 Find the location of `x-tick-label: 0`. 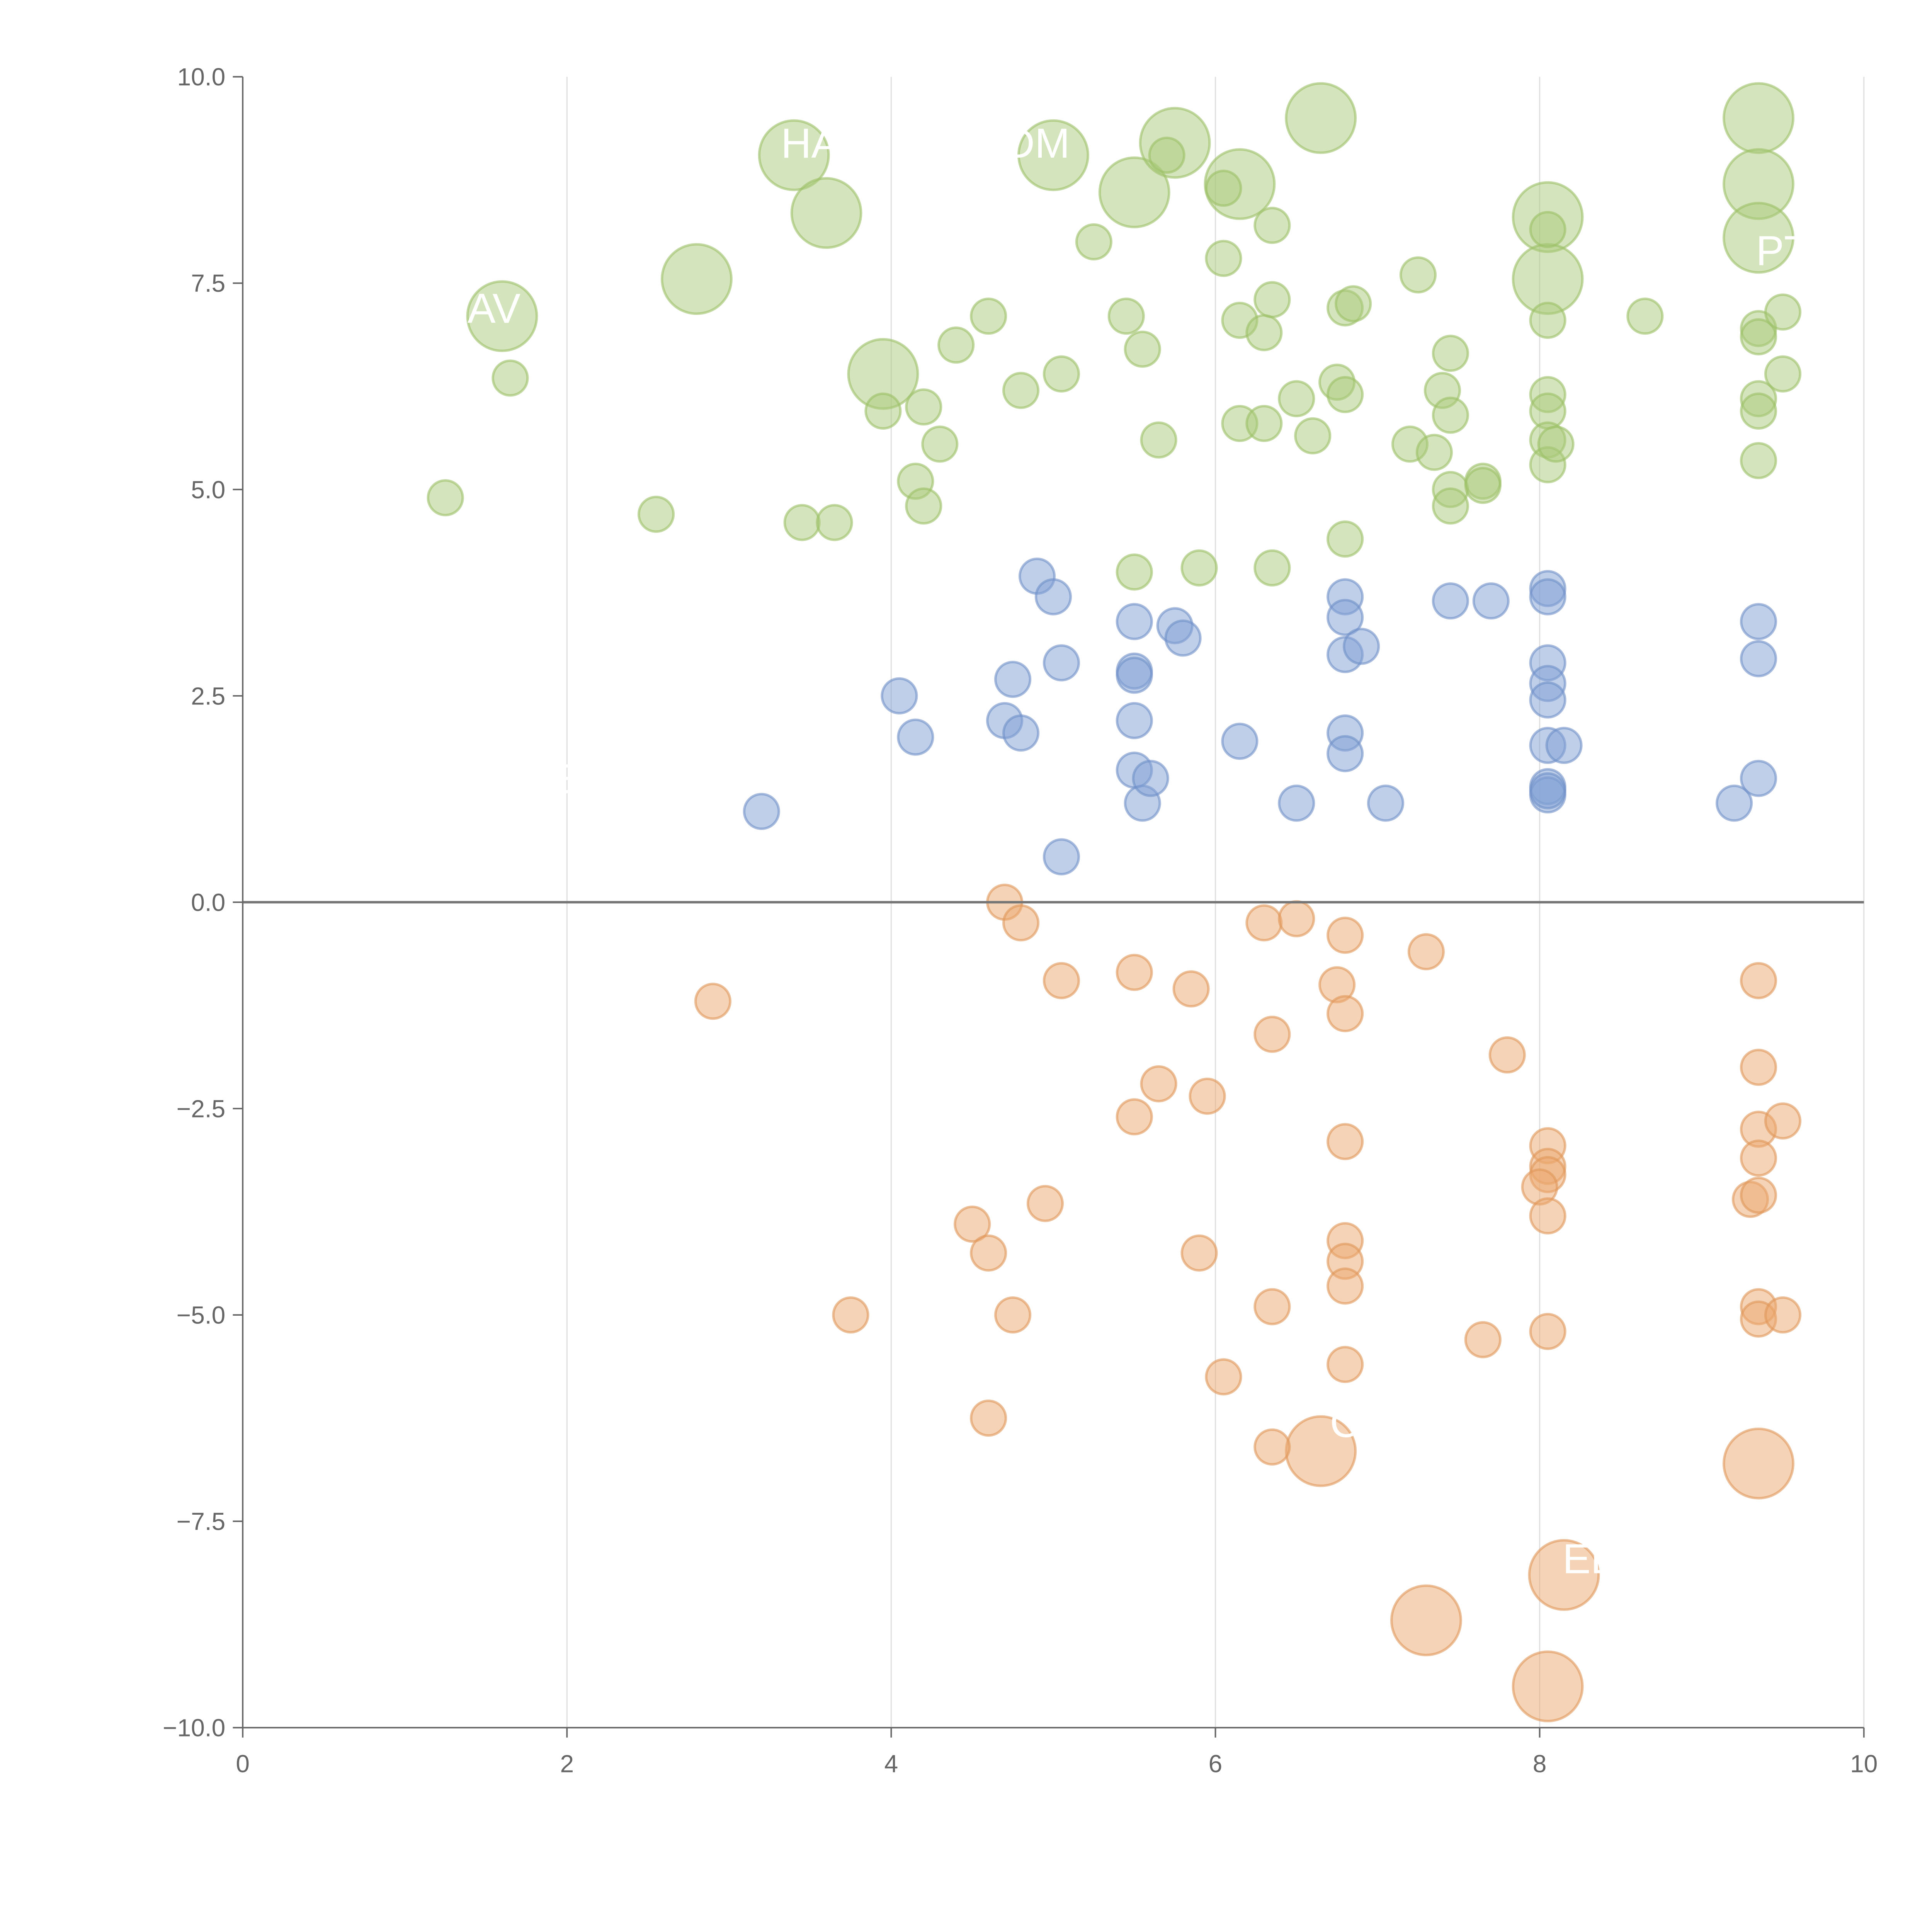

x-tick-label: 0 is located at coordinates (243, 1764).